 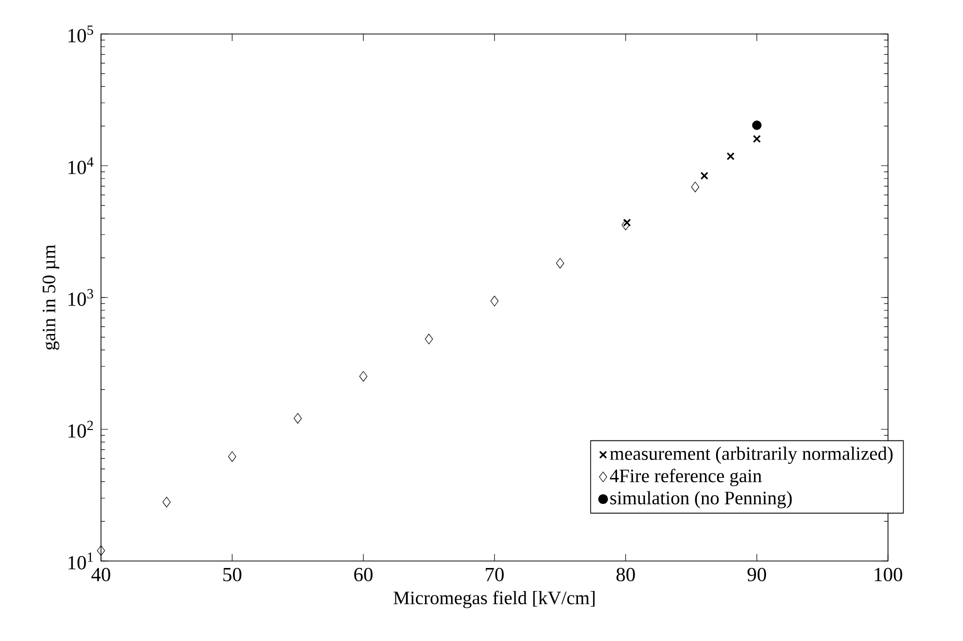 I want to click on legend-label: 4Fire reference gain, so click(x=686, y=477).